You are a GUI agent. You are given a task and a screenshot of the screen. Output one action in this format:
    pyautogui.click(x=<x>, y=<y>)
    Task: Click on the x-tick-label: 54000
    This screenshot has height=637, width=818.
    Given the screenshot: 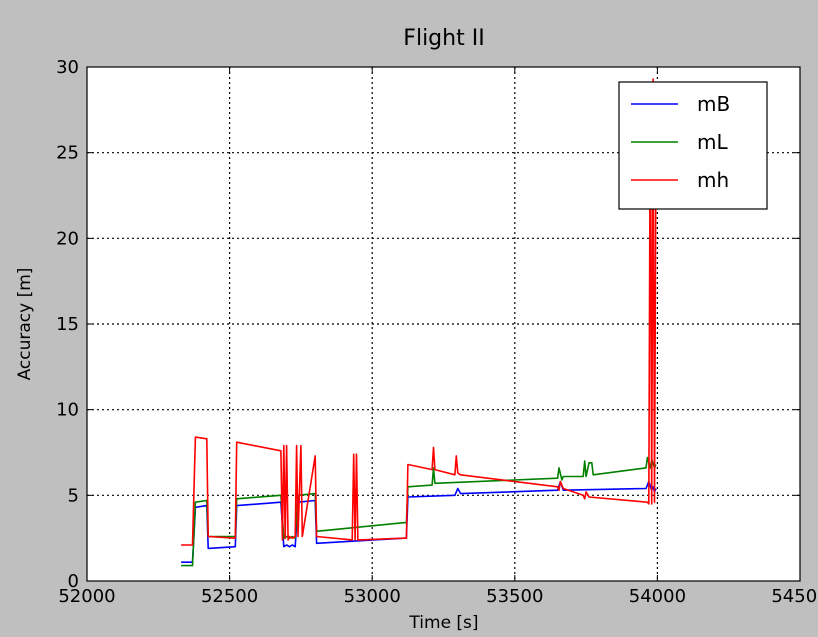 What is the action you would take?
    pyautogui.click(x=657, y=596)
    